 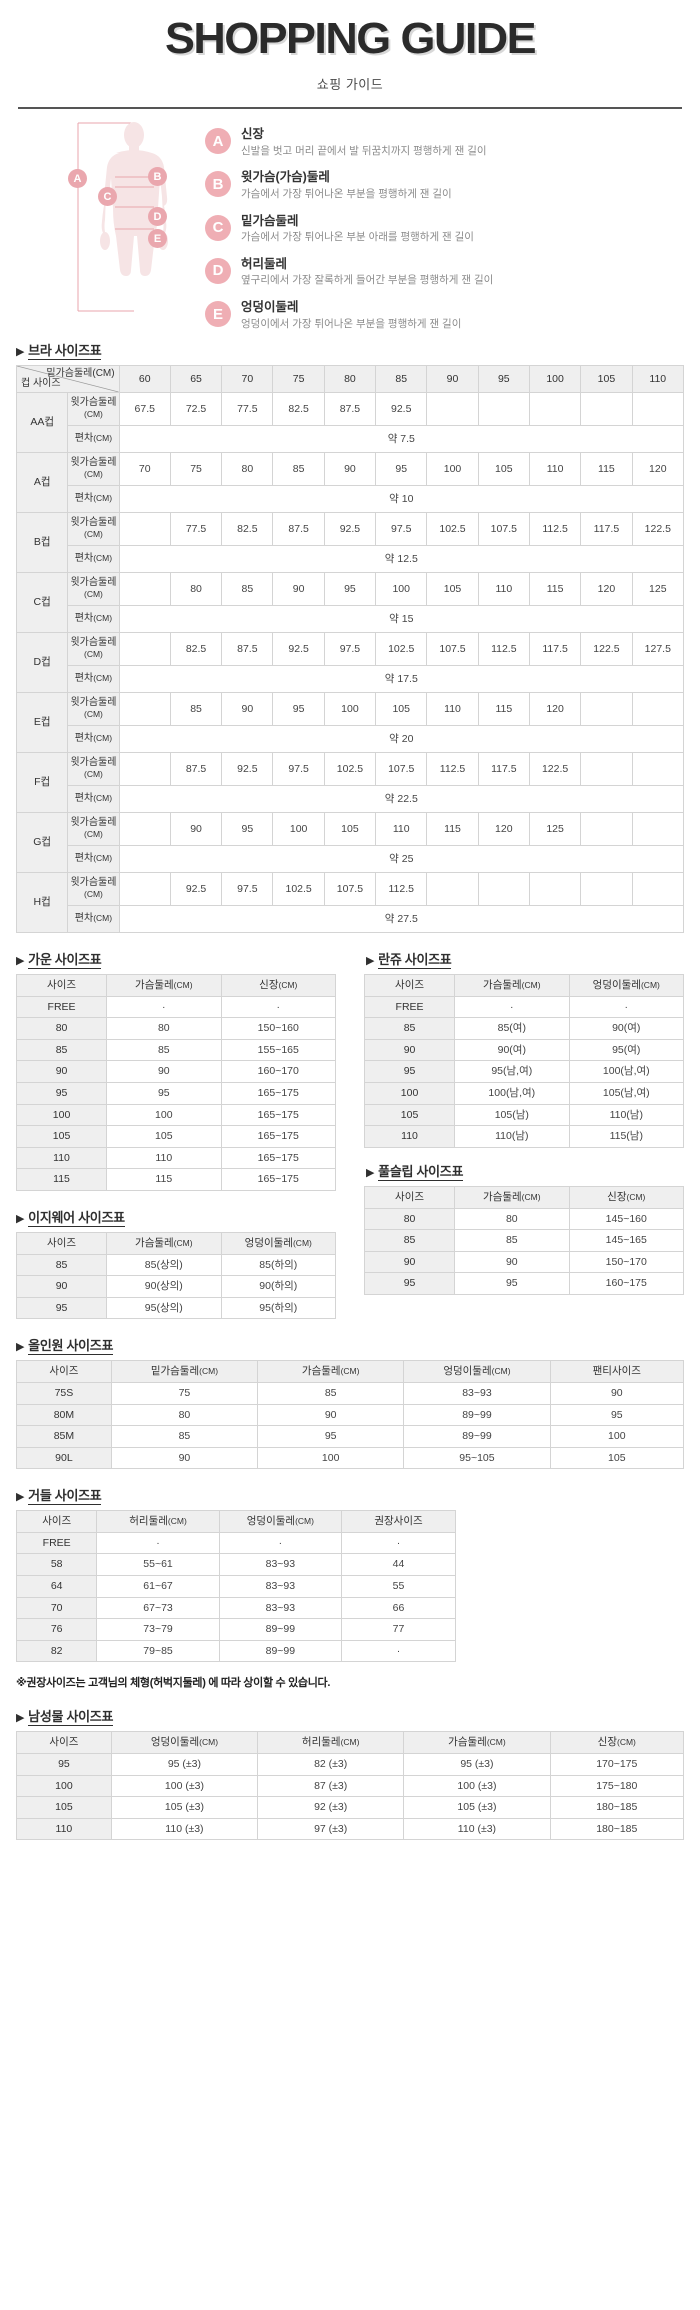 I want to click on girdle-row-label: 64, so click(x=56, y=1586).